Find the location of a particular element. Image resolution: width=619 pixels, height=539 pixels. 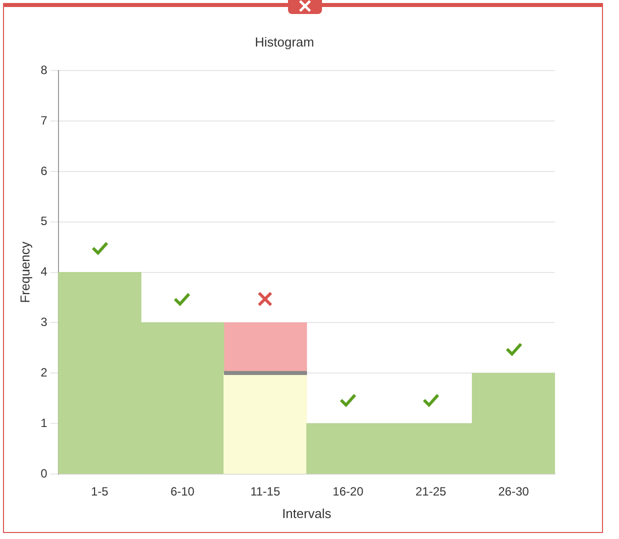

x-tick-label: 1-5 is located at coordinates (99, 491).